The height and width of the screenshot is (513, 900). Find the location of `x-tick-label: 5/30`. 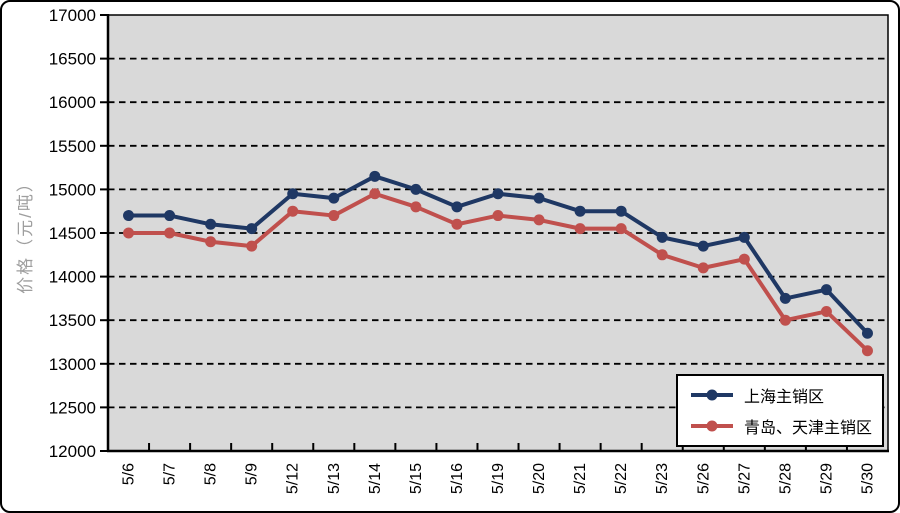

x-tick-label: 5/30 is located at coordinates (867, 478).